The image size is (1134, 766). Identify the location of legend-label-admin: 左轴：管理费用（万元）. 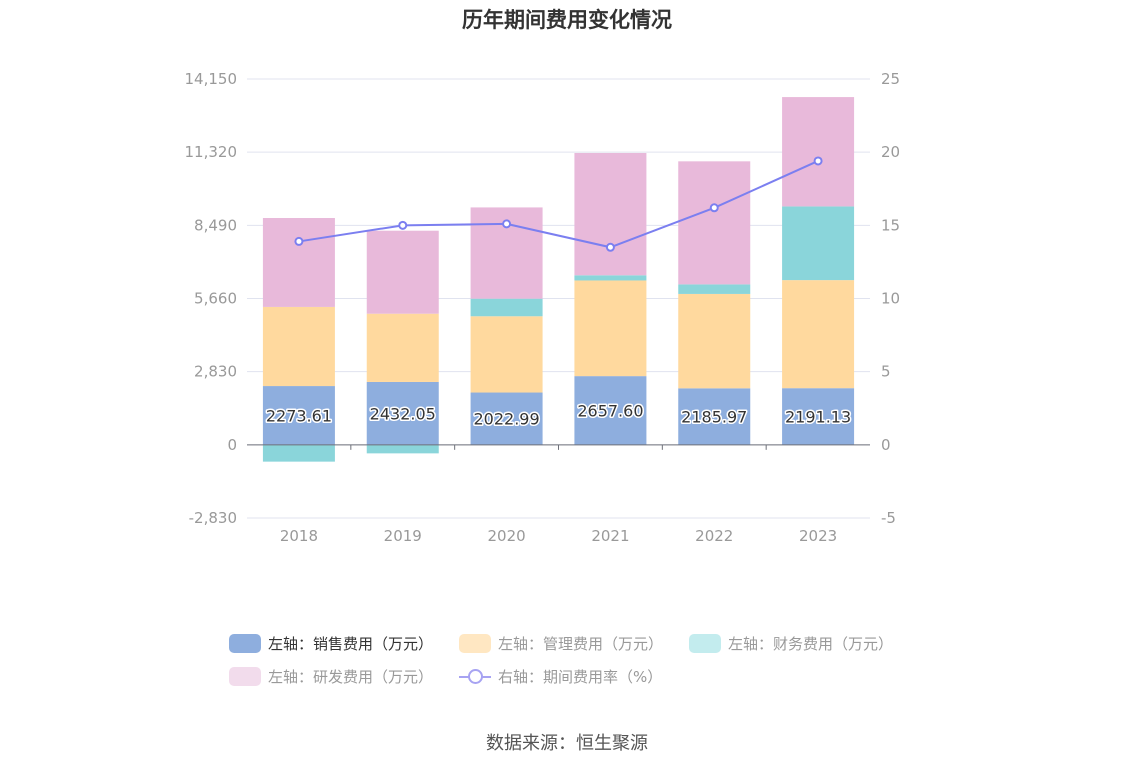
(581, 644).